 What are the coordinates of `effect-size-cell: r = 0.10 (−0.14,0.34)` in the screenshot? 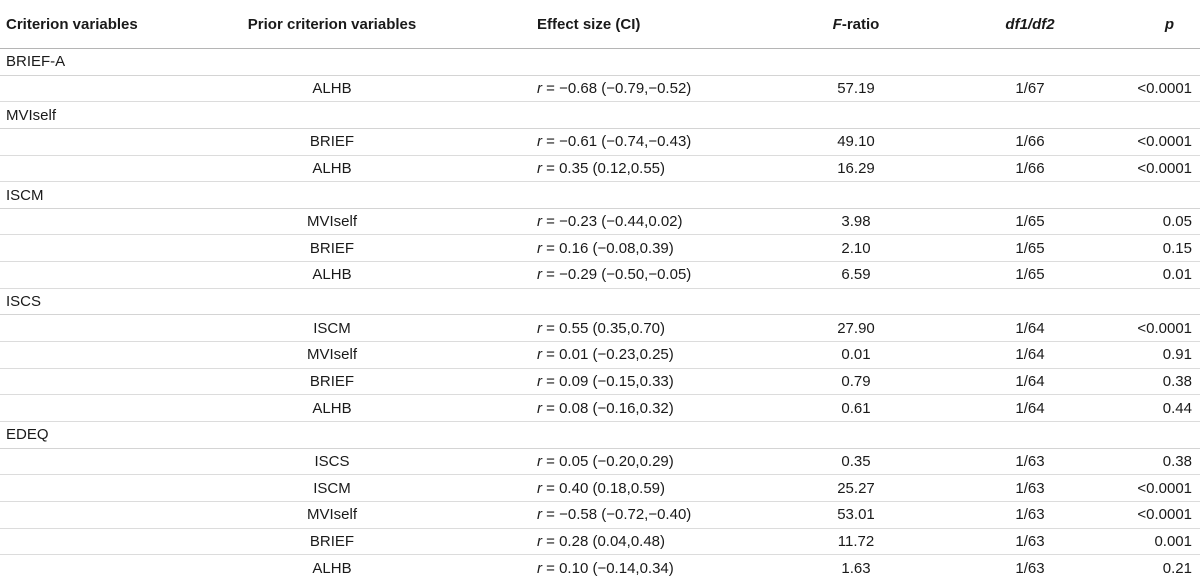 It's located at (606, 568).